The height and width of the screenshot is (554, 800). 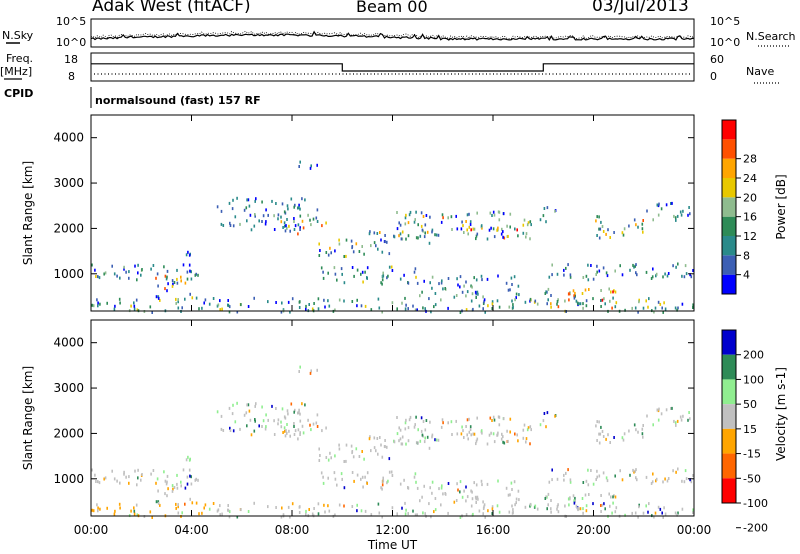 What do you see at coordinates (750, 217) in the screenshot?
I see `power-colorbar-label: 16` at bounding box center [750, 217].